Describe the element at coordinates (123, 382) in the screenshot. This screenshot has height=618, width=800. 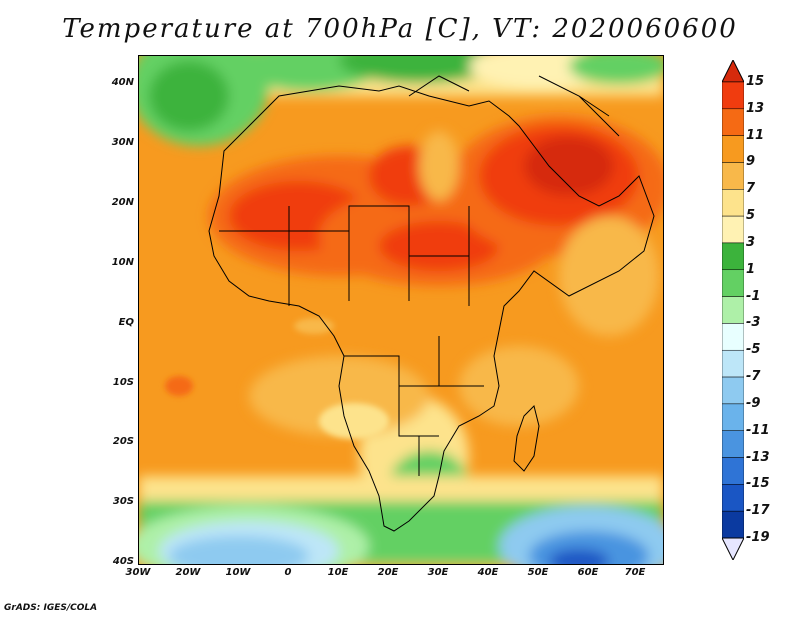
I see `lat-label: 10S` at that location.